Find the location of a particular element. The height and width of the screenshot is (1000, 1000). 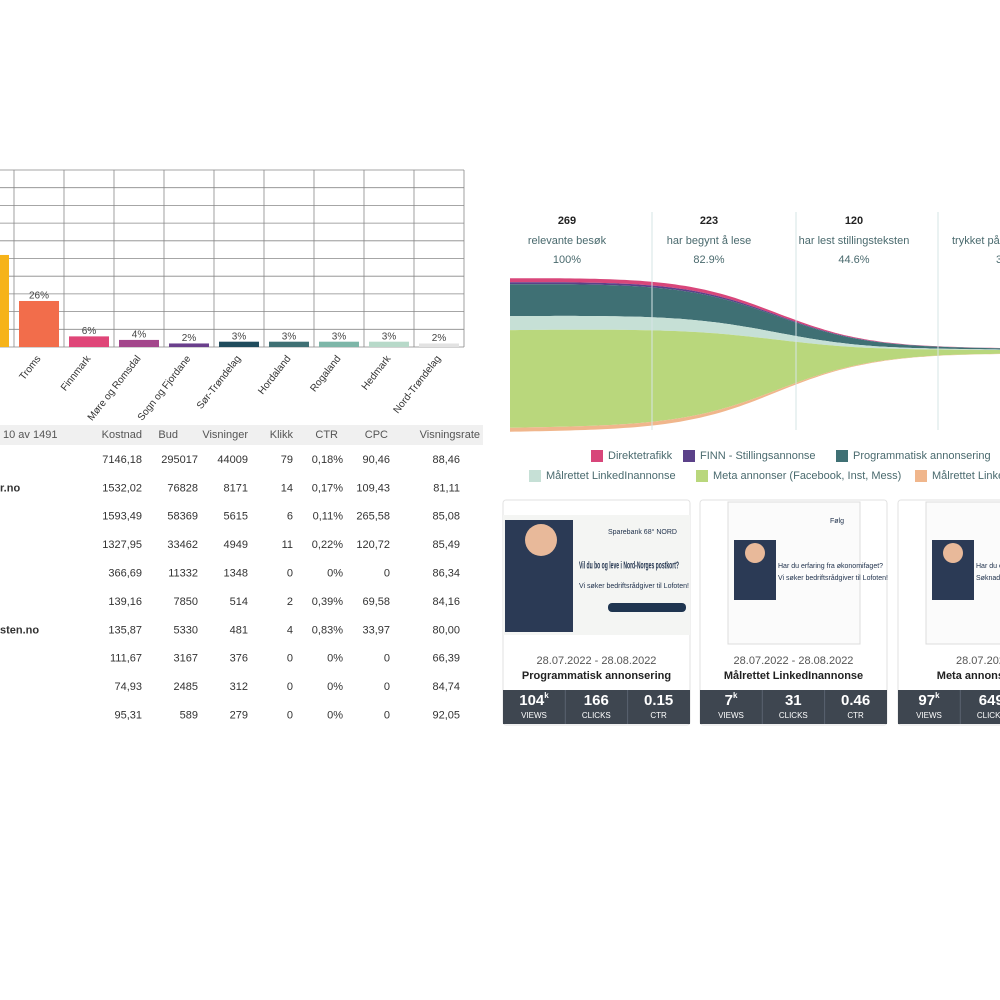

table-cell: 279 is located at coordinates (239, 716).